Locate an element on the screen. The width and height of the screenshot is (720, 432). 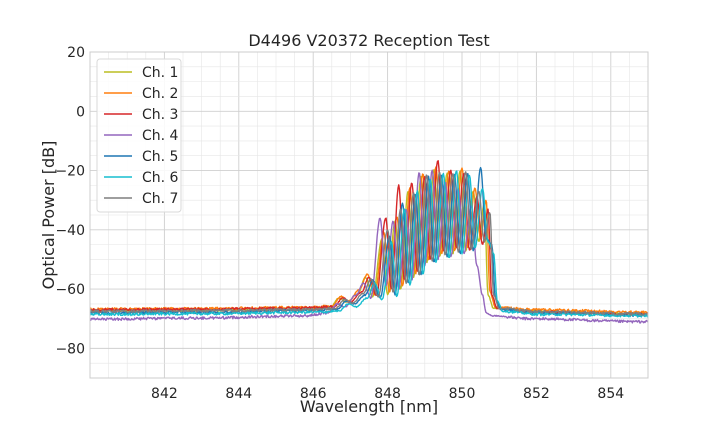
x-tick-label: 854 is located at coordinates (610, 394).